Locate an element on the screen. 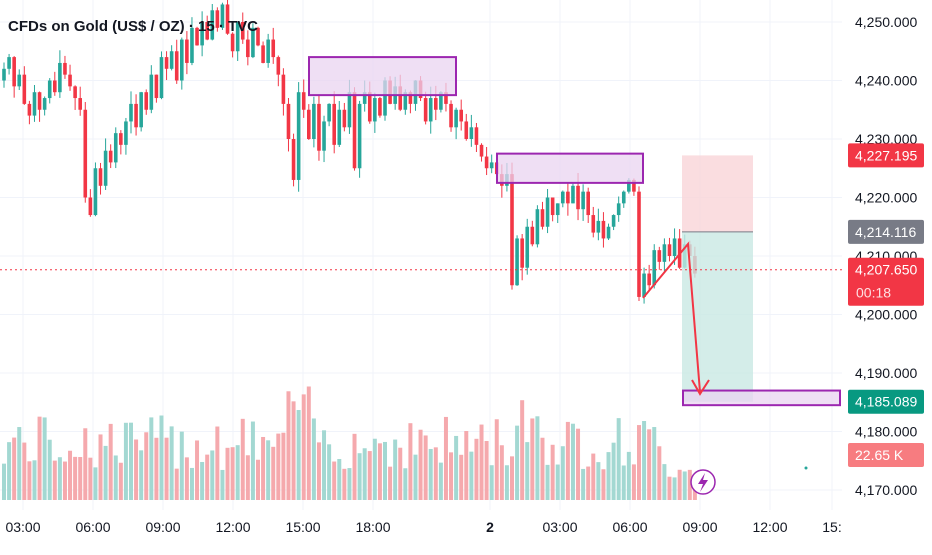  chart-title: CFDs on Gold (US$ / OZ) · 15 · TVC is located at coordinates (133, 26).